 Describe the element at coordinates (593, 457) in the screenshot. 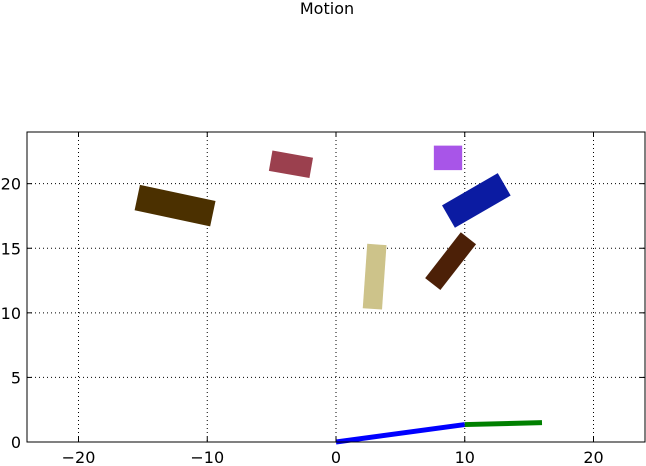

I see `x-tick-label: 20` at that location.